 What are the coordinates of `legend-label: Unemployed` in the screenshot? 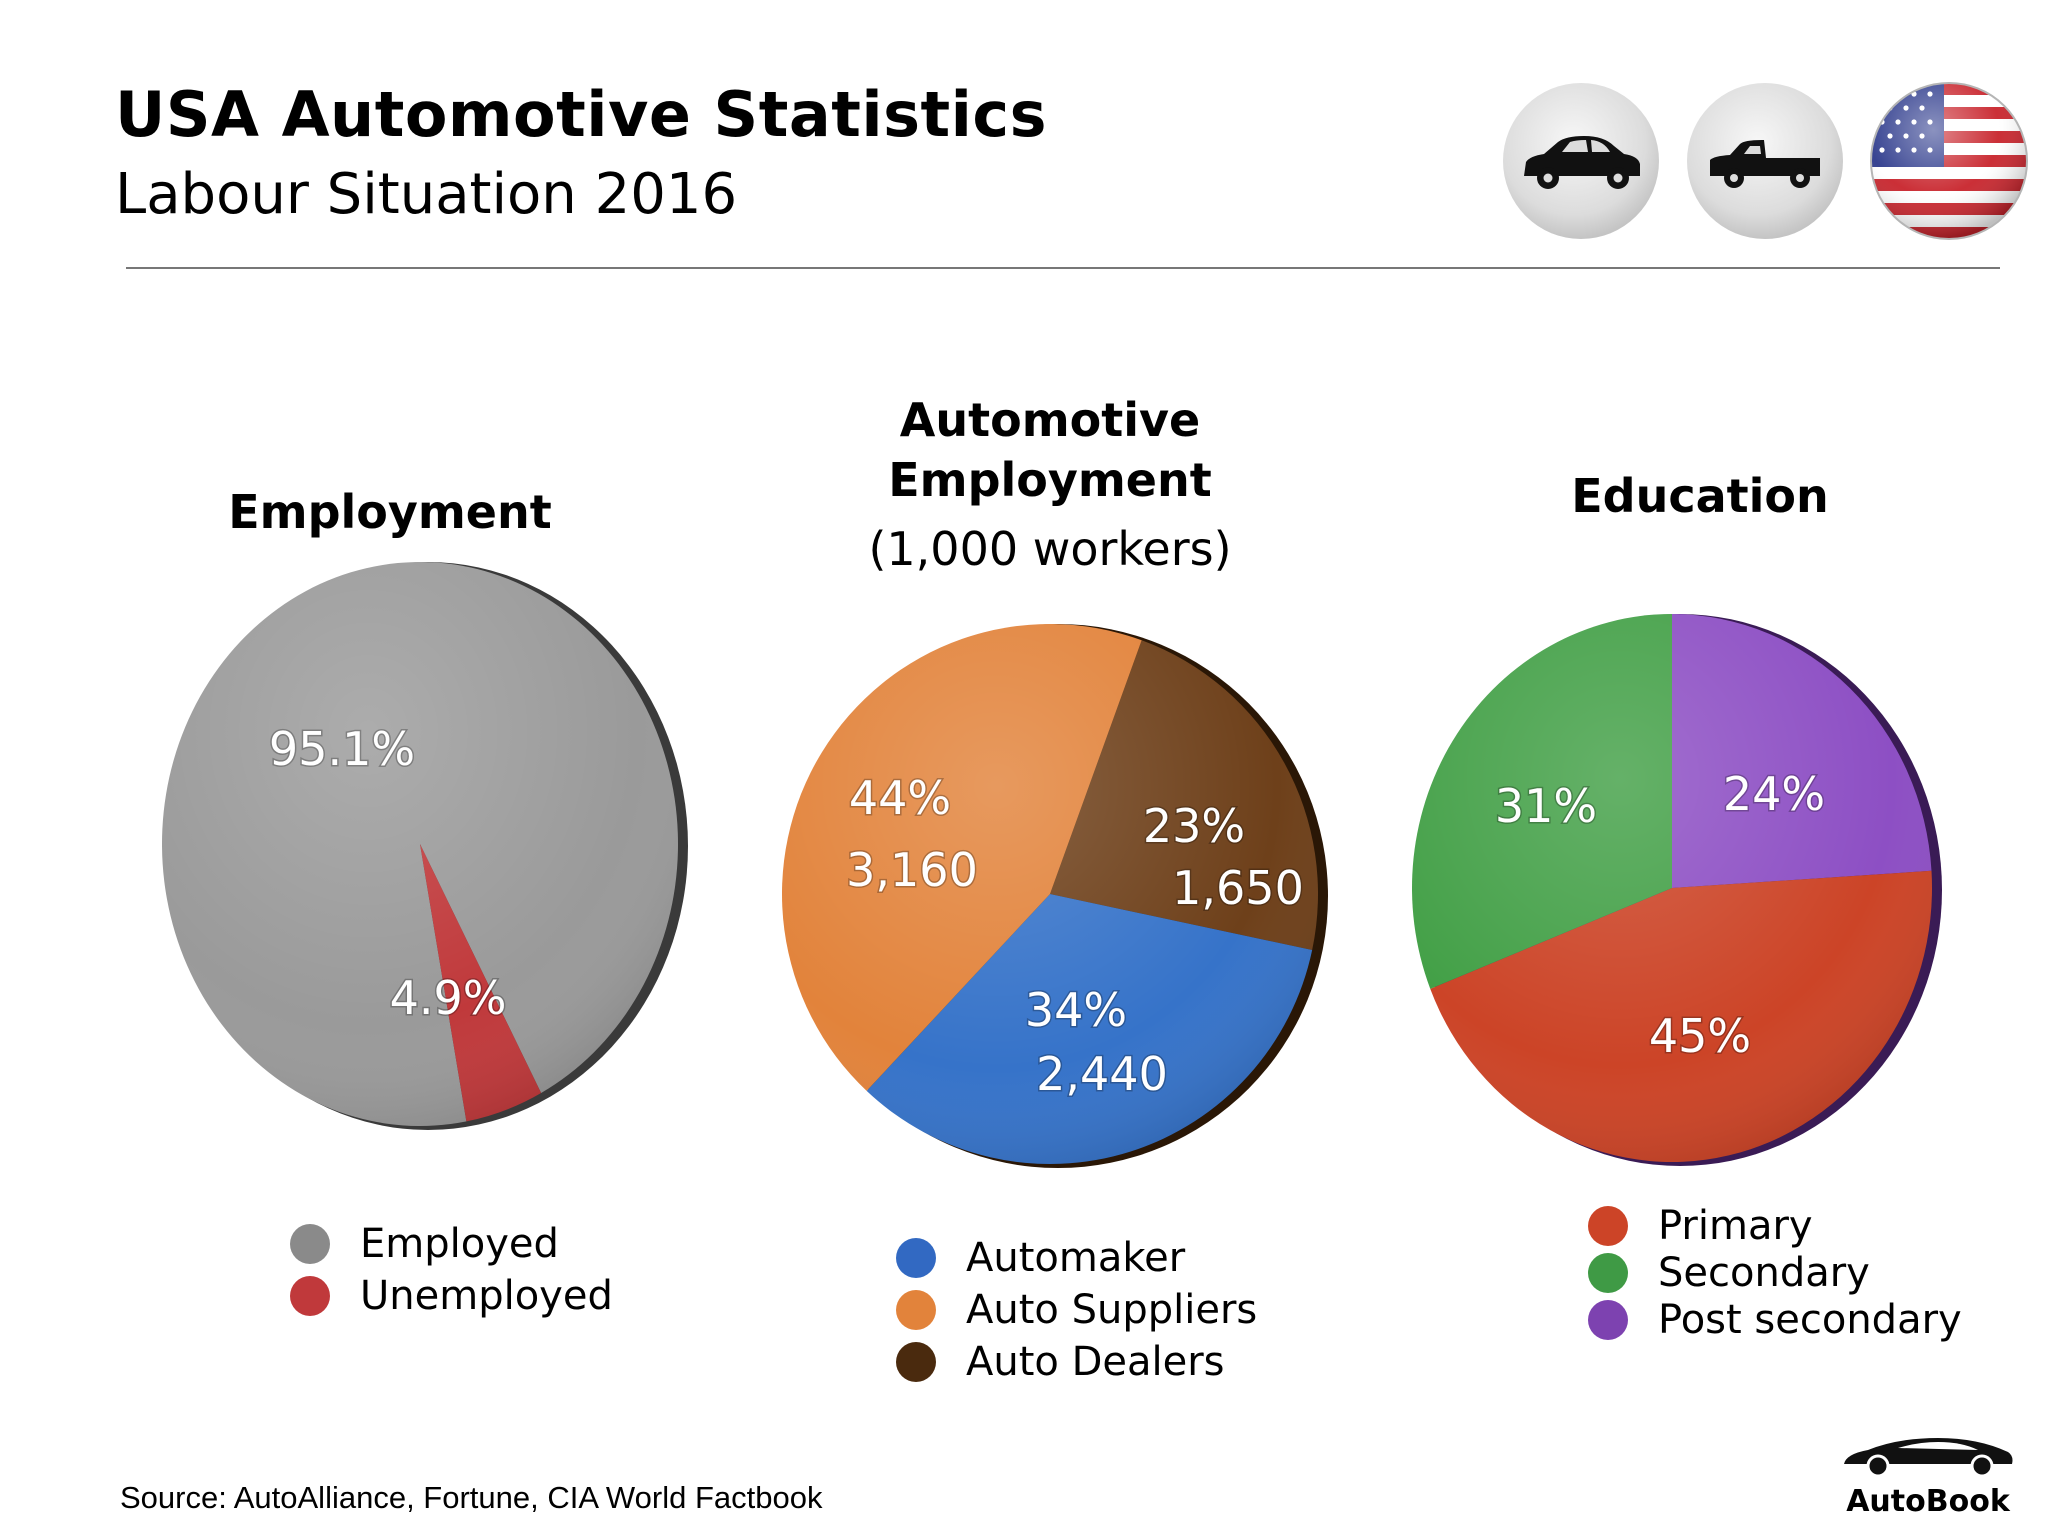 It's located at (486, 1296).